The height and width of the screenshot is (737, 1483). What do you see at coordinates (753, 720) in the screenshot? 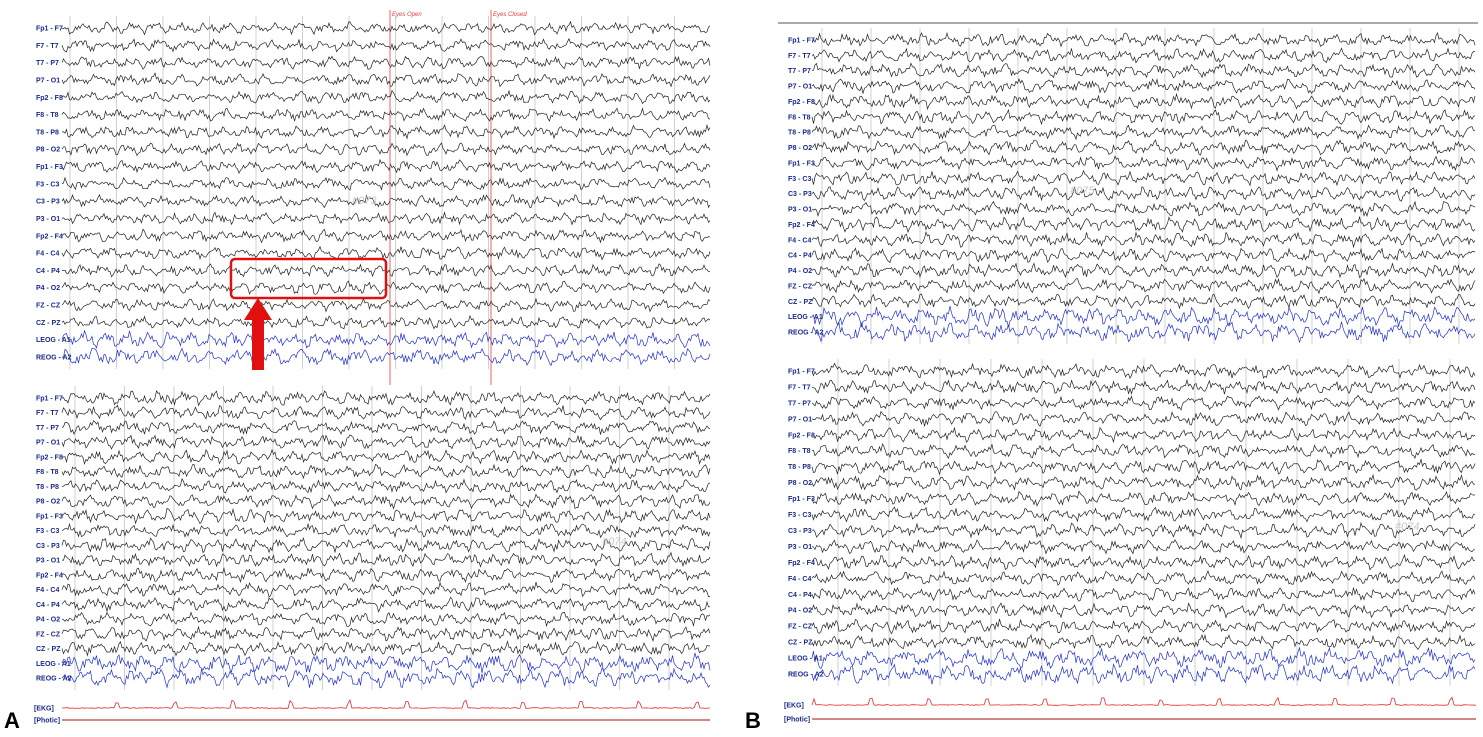
I see `panel-b-letter: B` at bounding box center [753, 720].